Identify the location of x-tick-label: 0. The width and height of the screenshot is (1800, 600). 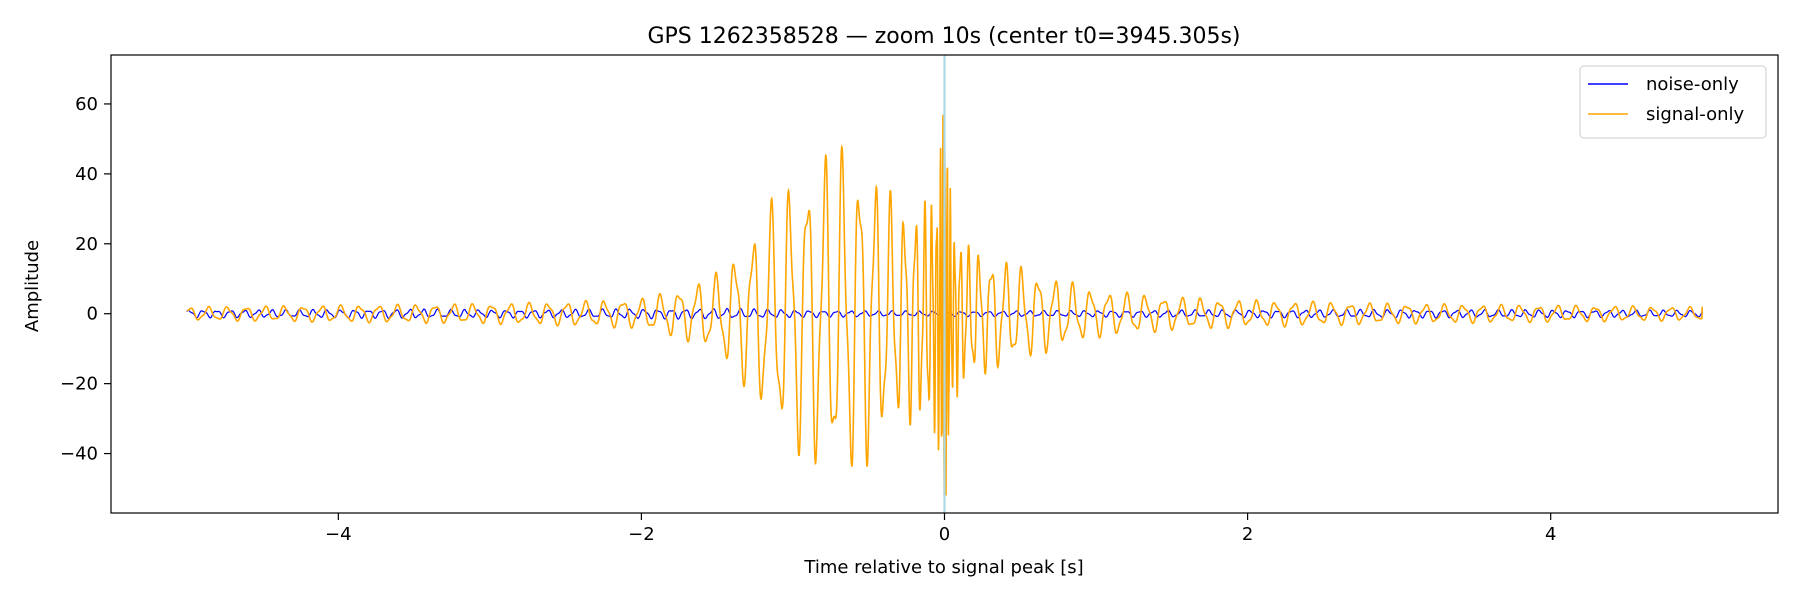
(944, 534).